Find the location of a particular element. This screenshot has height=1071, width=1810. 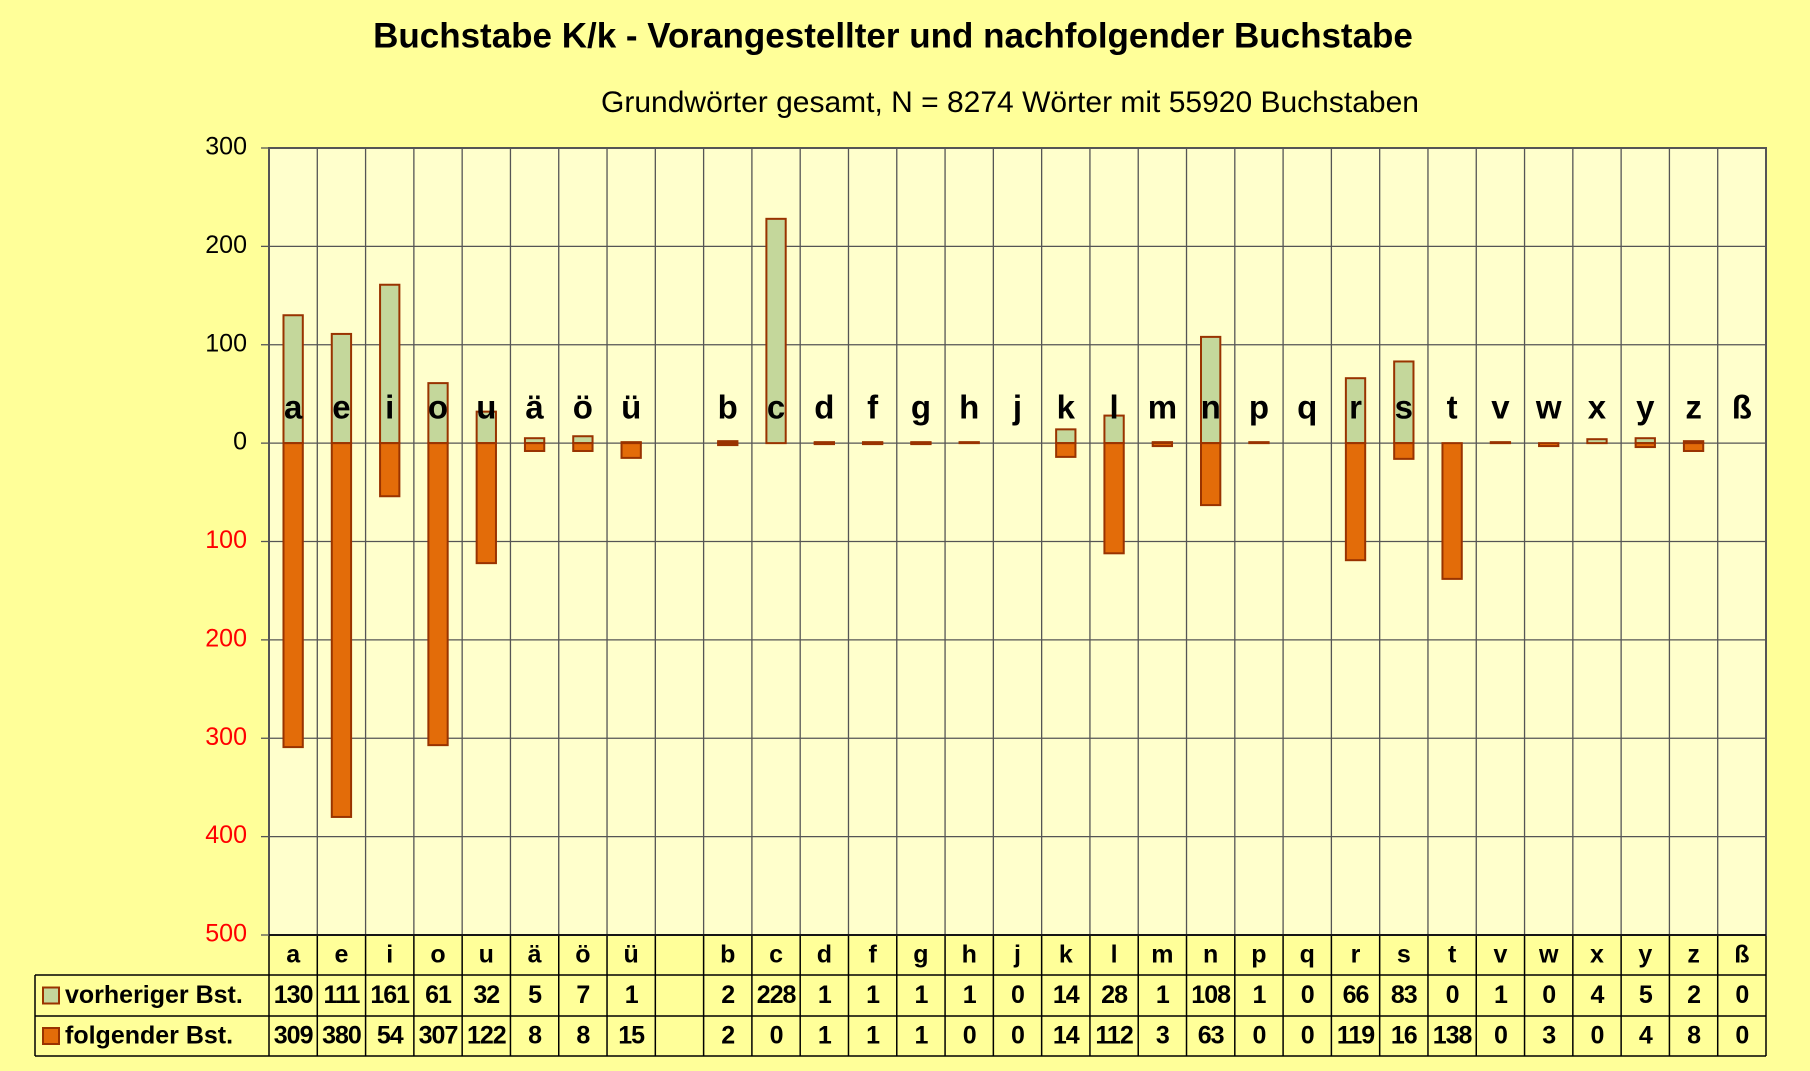

x-tick-label: u is located at coordinates (486, 955).